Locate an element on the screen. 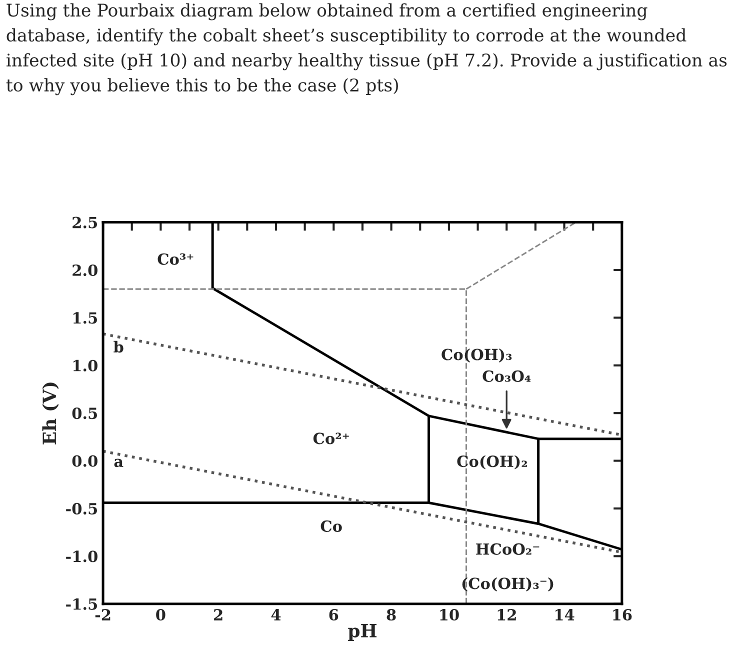  x-tick-label: 8 is located at coordinates (391, 614).